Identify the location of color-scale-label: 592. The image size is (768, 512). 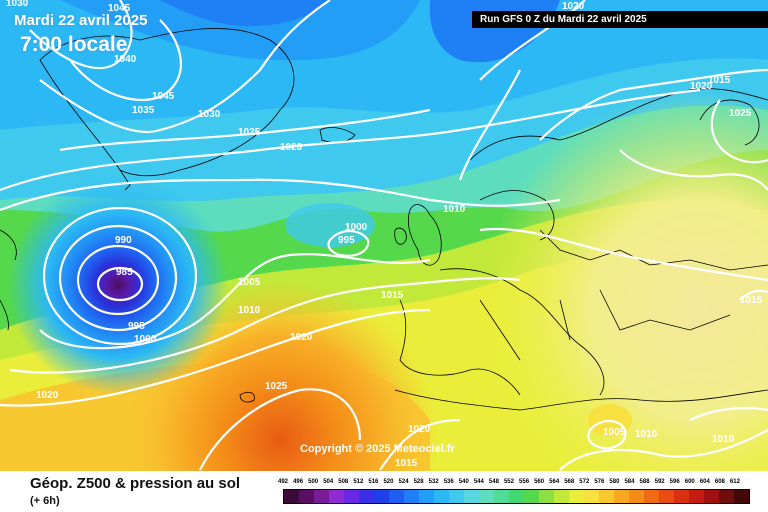
(659, 482).